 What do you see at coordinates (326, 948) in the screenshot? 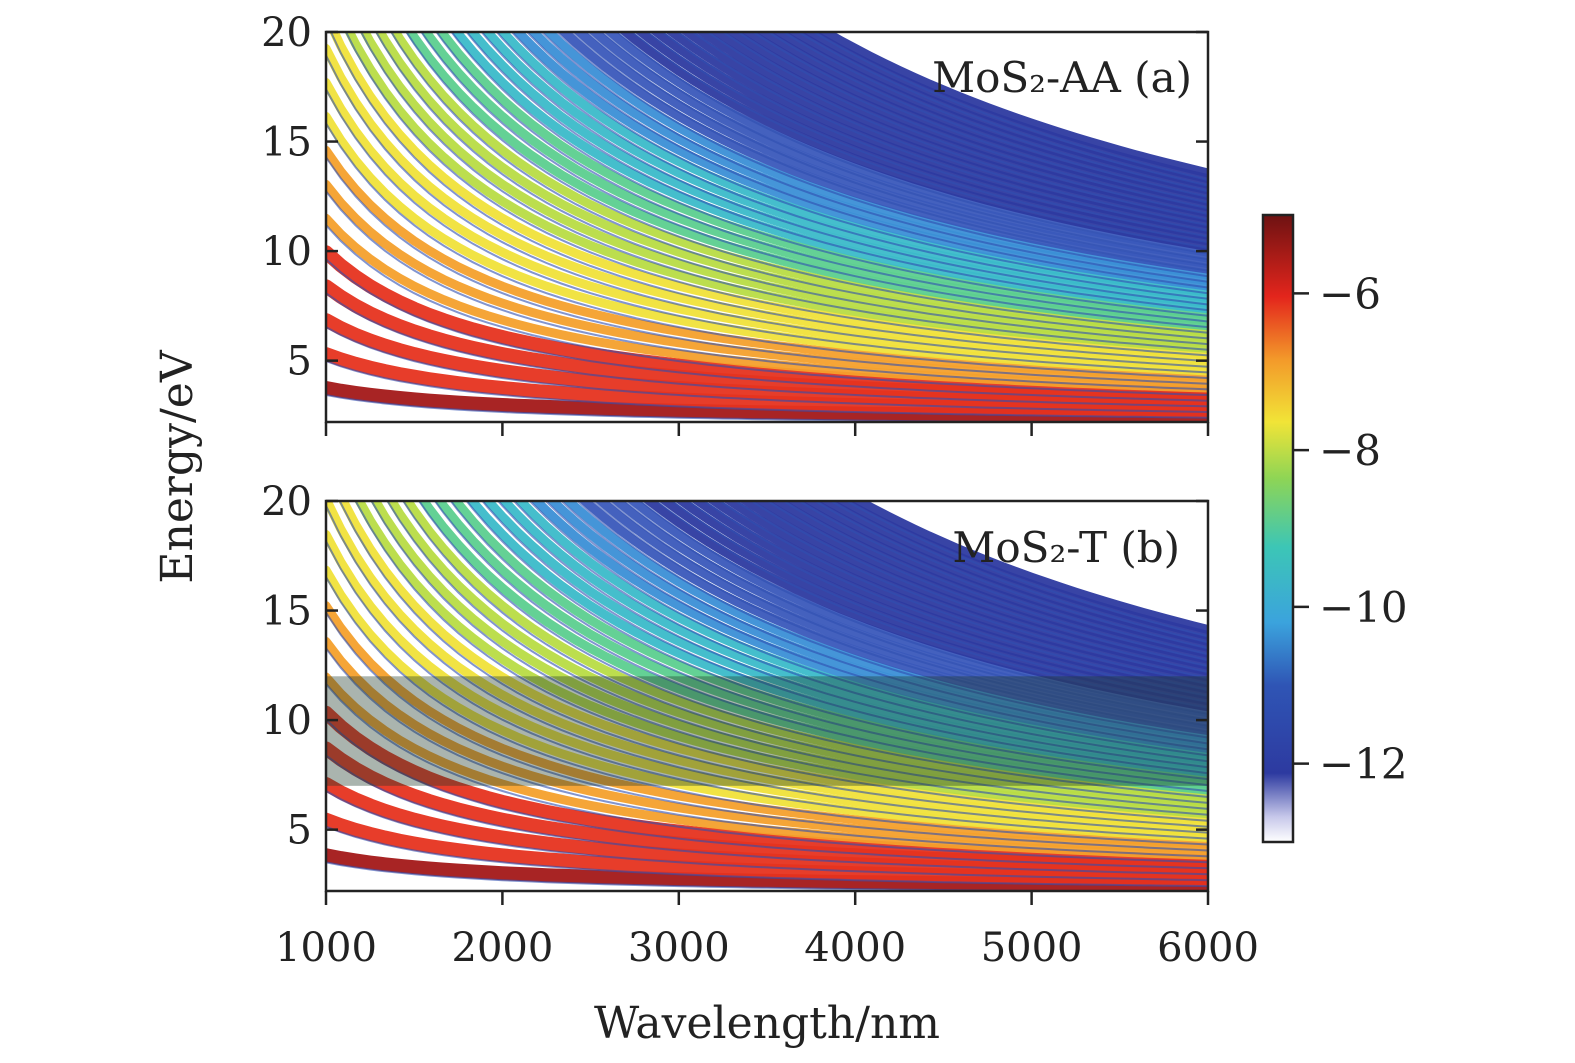
I see `x-tick-label: 1000` at bounding box center [326, 948].